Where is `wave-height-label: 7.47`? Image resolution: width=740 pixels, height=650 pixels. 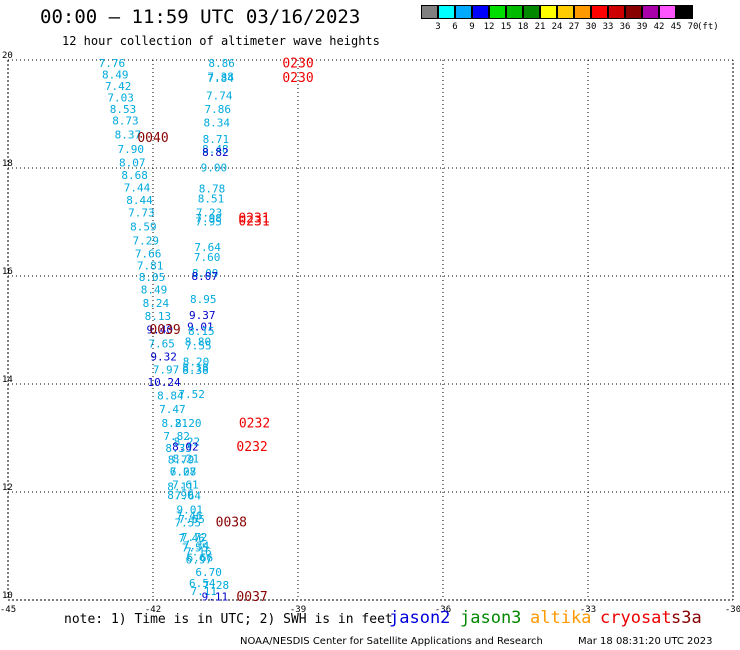 wave-height-label: 7.47 is located at coordinates (172, 409).